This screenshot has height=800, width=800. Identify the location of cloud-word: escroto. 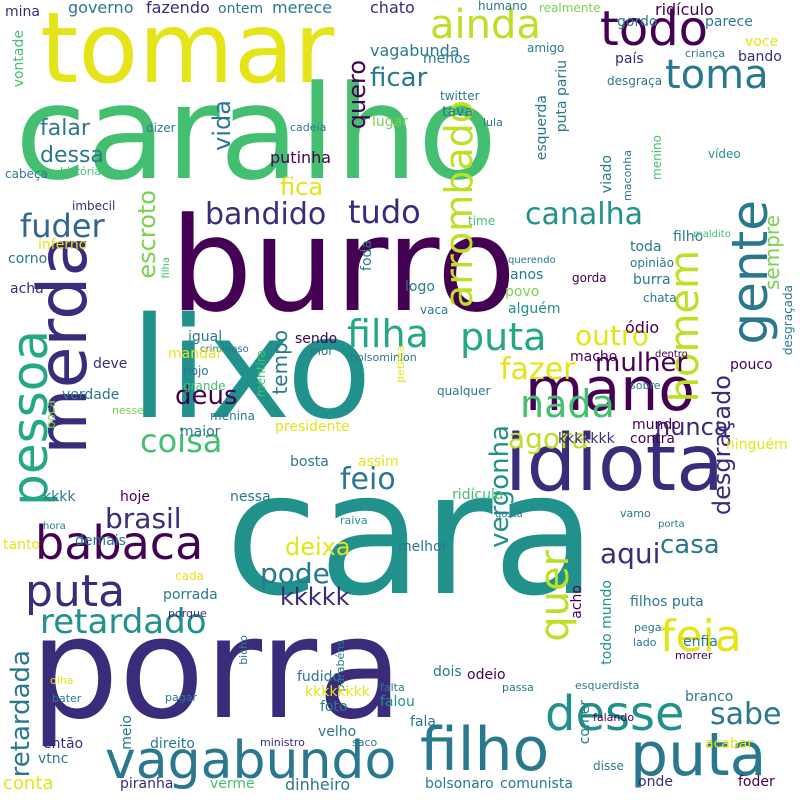
(147, 234).